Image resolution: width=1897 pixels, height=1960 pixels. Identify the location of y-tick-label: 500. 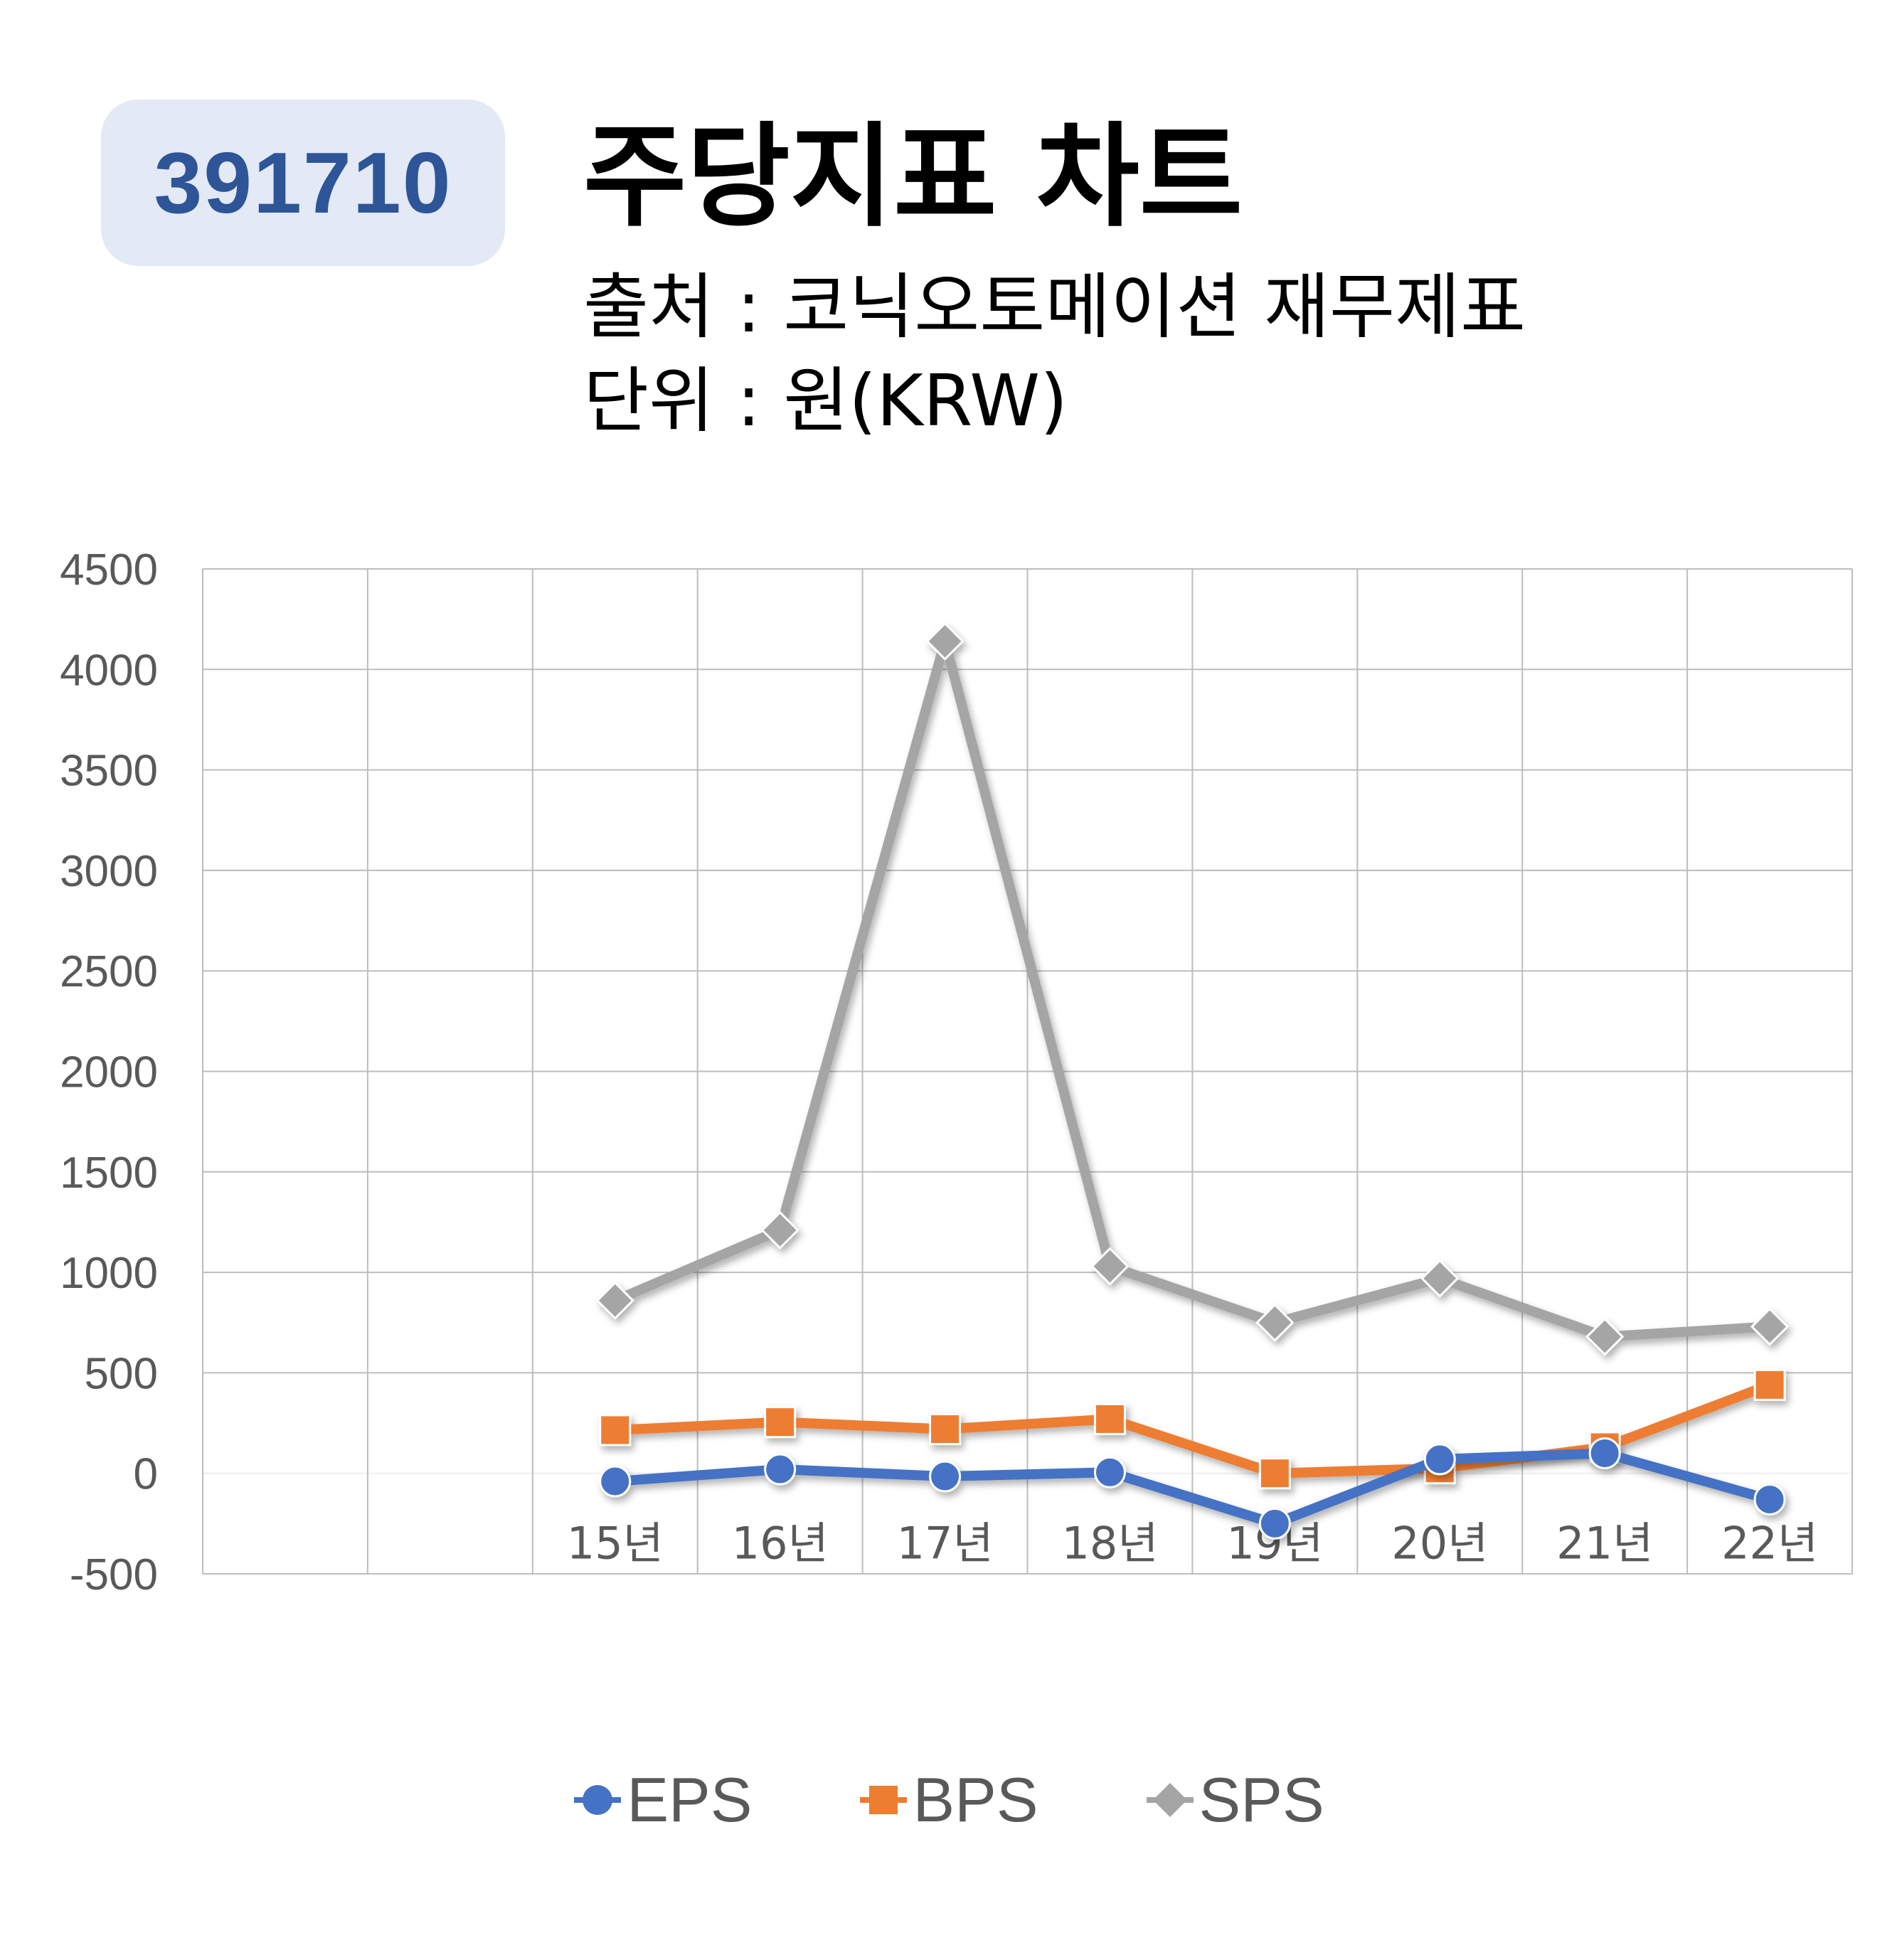
(122, 1373).